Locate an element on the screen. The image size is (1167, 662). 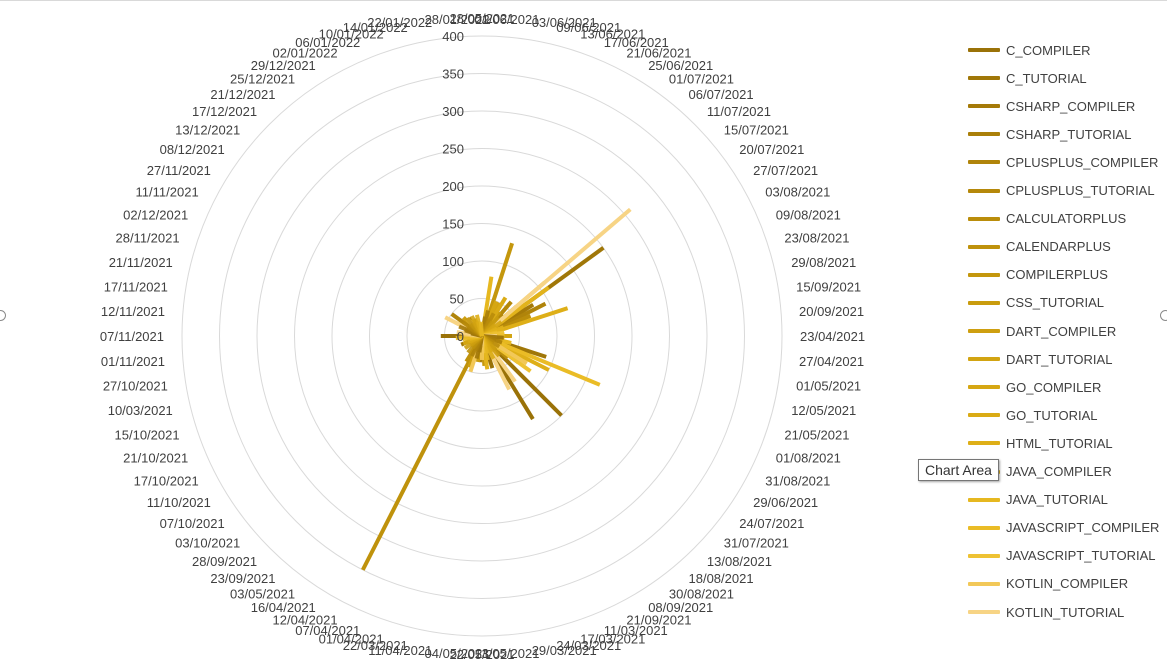
legend-item: KOTLIN_COMPILER is located at coordinates (1048, 584).